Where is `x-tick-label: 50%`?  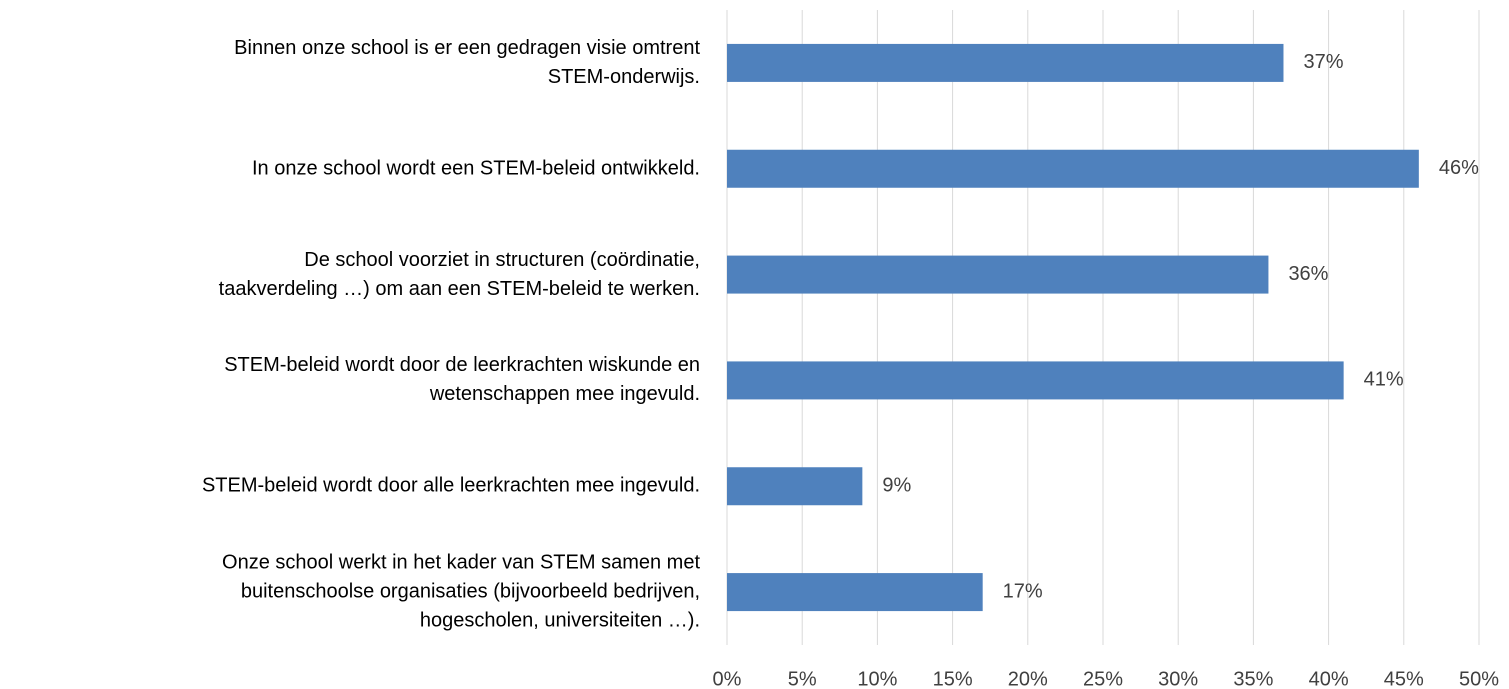 x-tick-label: 50% is located at coordinates (1479, 678).